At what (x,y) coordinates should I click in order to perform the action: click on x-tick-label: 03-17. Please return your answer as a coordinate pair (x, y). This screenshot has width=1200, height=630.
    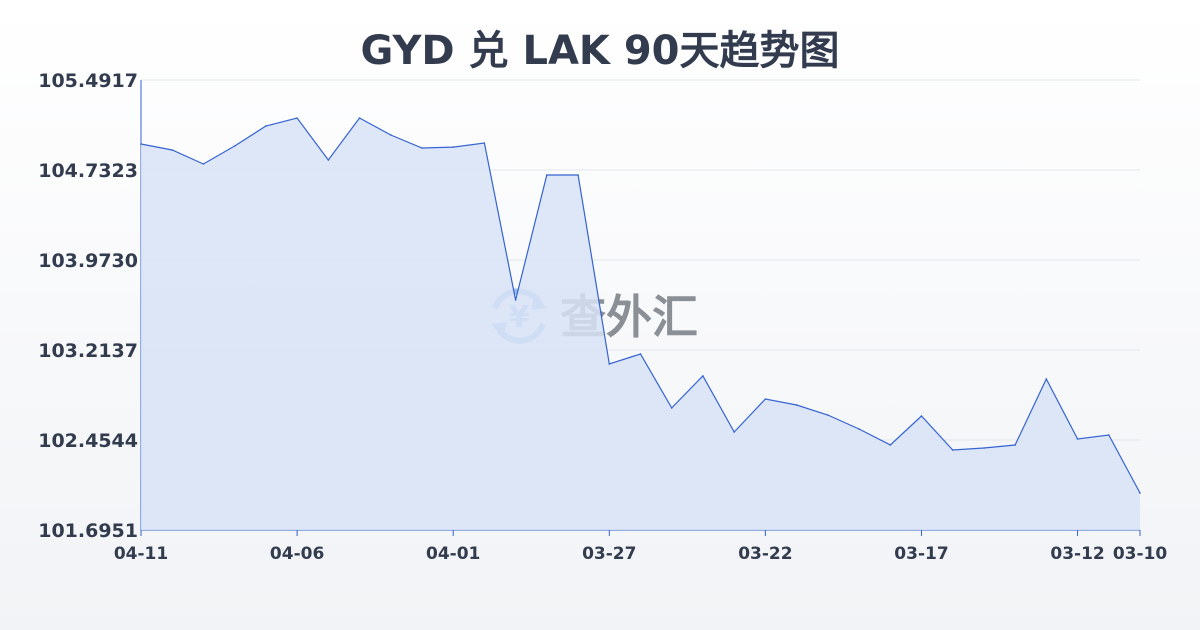
    Looking at the image, I should click on (921, 554).